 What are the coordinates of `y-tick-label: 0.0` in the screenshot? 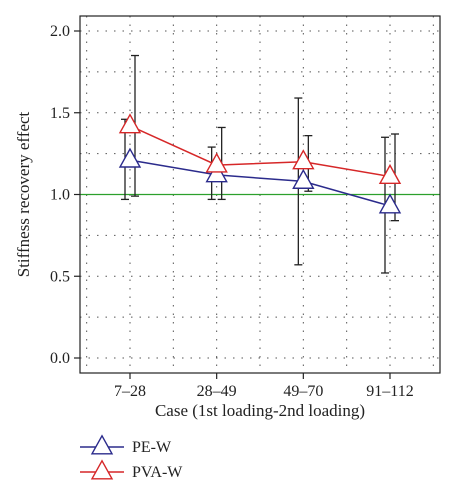 It's located at (60, 358).